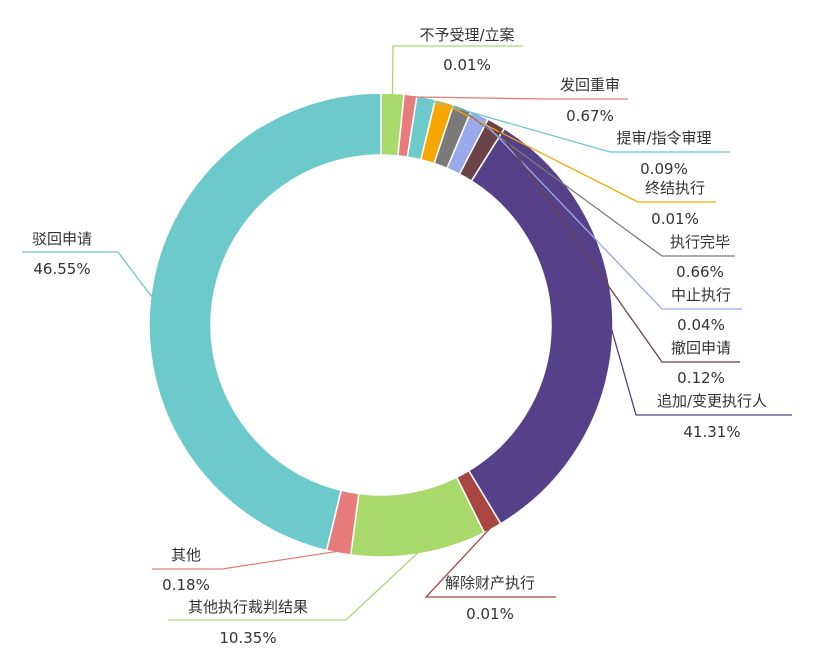  Describe the element at coordinates (663, 138) in the screenshot. I see `slice-name-label-3: 提审/指令审理` at that location.